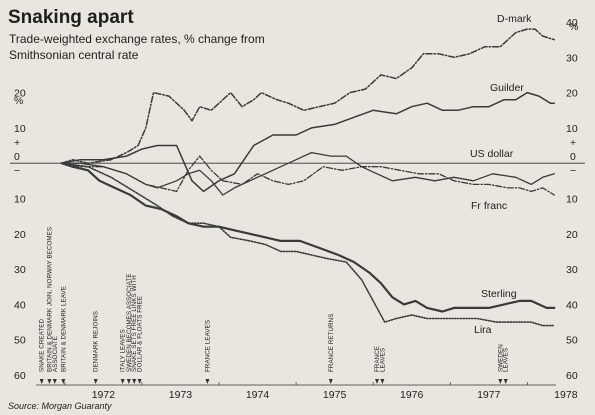 The image size is (595, 415). I want to click on left-unit-label: %, so click(18, 101).